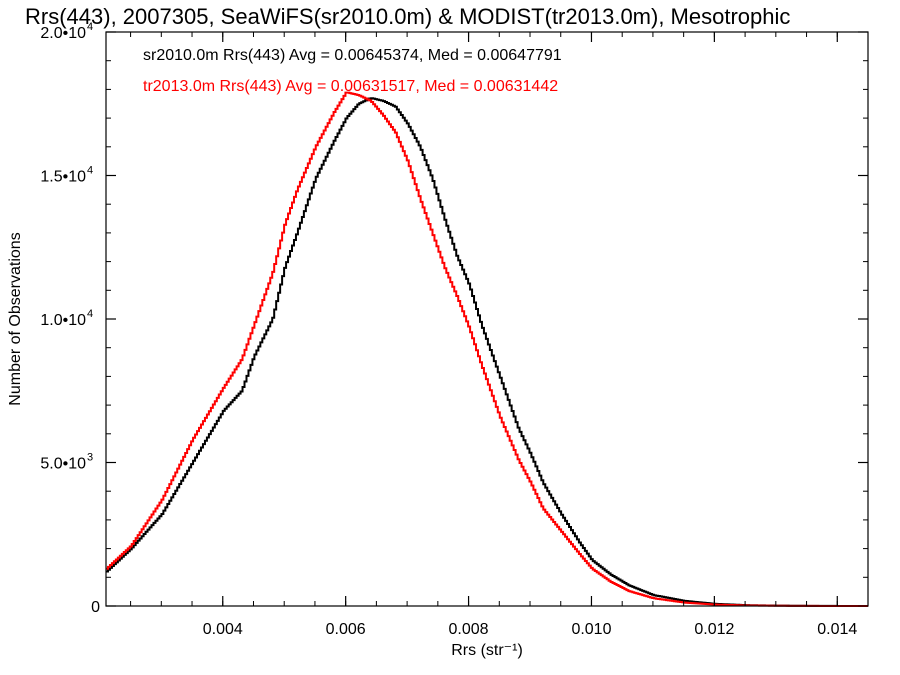 This screenshot has width=900, height=675. What do you see at coordinates (714, 629) in the screenshot?
I see `x-tick-label: 0.012` at bounding box center [714, 629].